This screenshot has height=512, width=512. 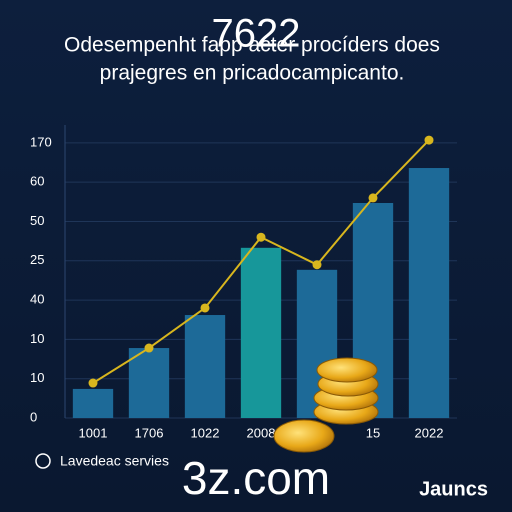 What do you see at coordinates (261, 432) in the screenshot?
I see `x-tick-label: 2008` at bounding box center [261, 432].